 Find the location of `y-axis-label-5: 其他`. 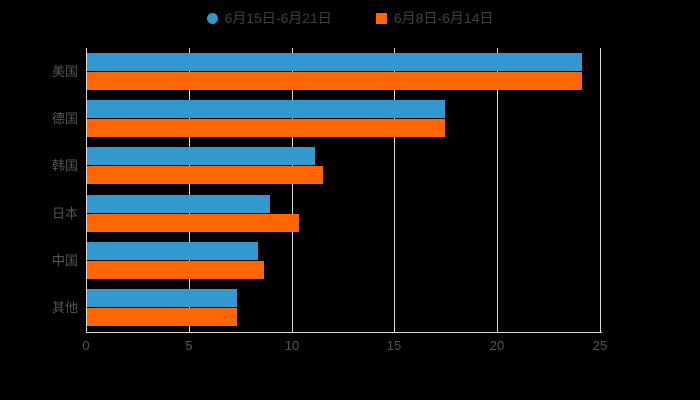

y-axis-label-5: 其他 is located at coordinates (64, 307).